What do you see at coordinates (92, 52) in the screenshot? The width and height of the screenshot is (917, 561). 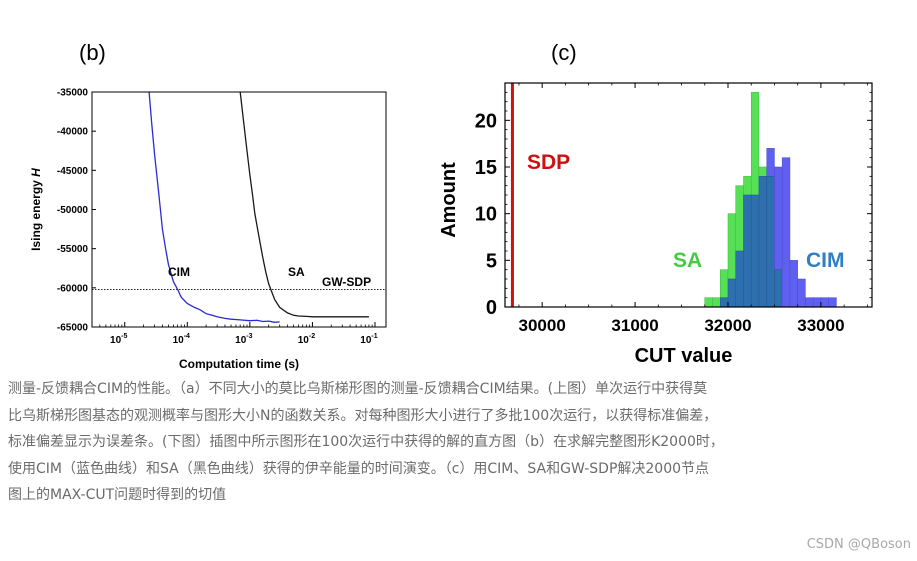 I see `panel-label: (b)` at bounding box center [92, 52].